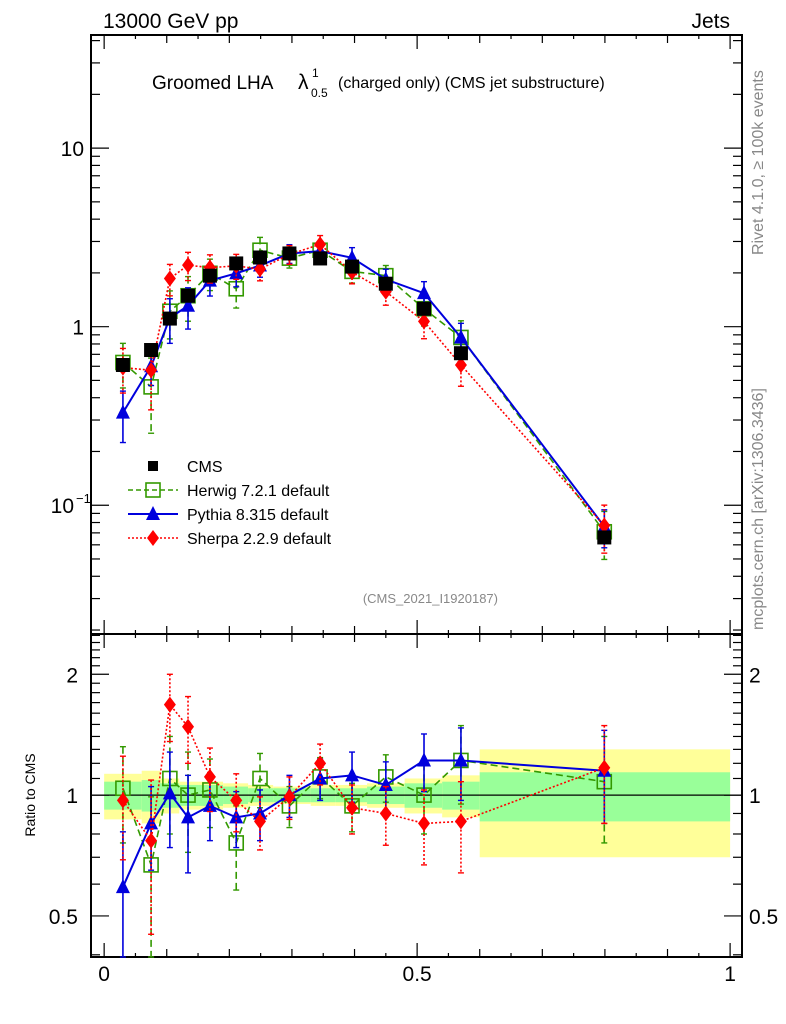  I want to click on xtick-label: 0, so click(104, 974).